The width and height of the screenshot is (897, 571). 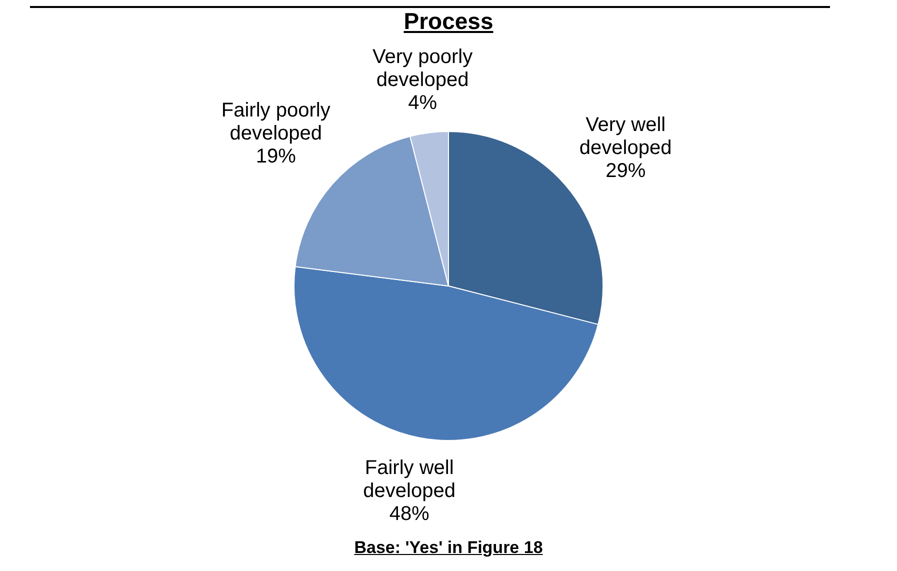 I want to click on slice-label: Fairly poorly developed, so click(x=275, y=121).